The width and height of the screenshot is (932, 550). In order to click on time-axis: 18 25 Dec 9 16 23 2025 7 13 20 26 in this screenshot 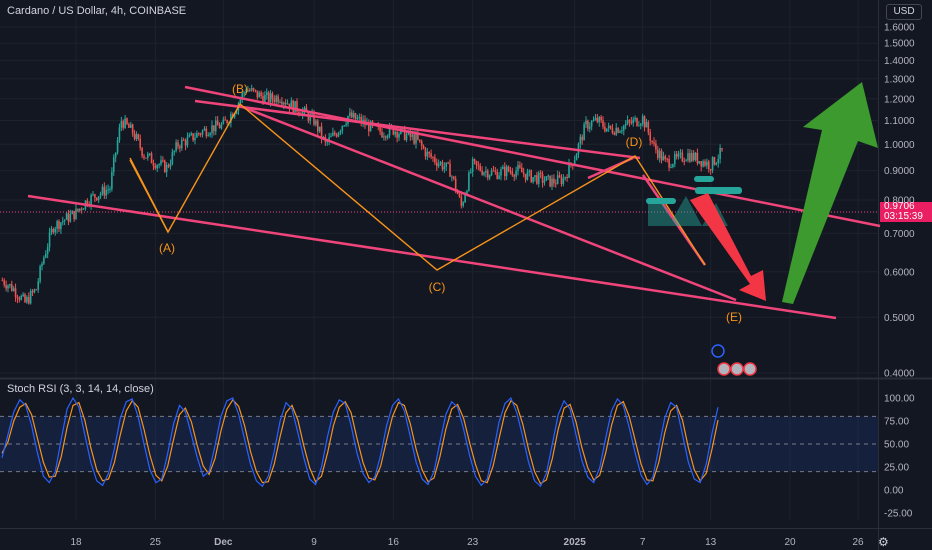, I will do `click(467, 542)`.